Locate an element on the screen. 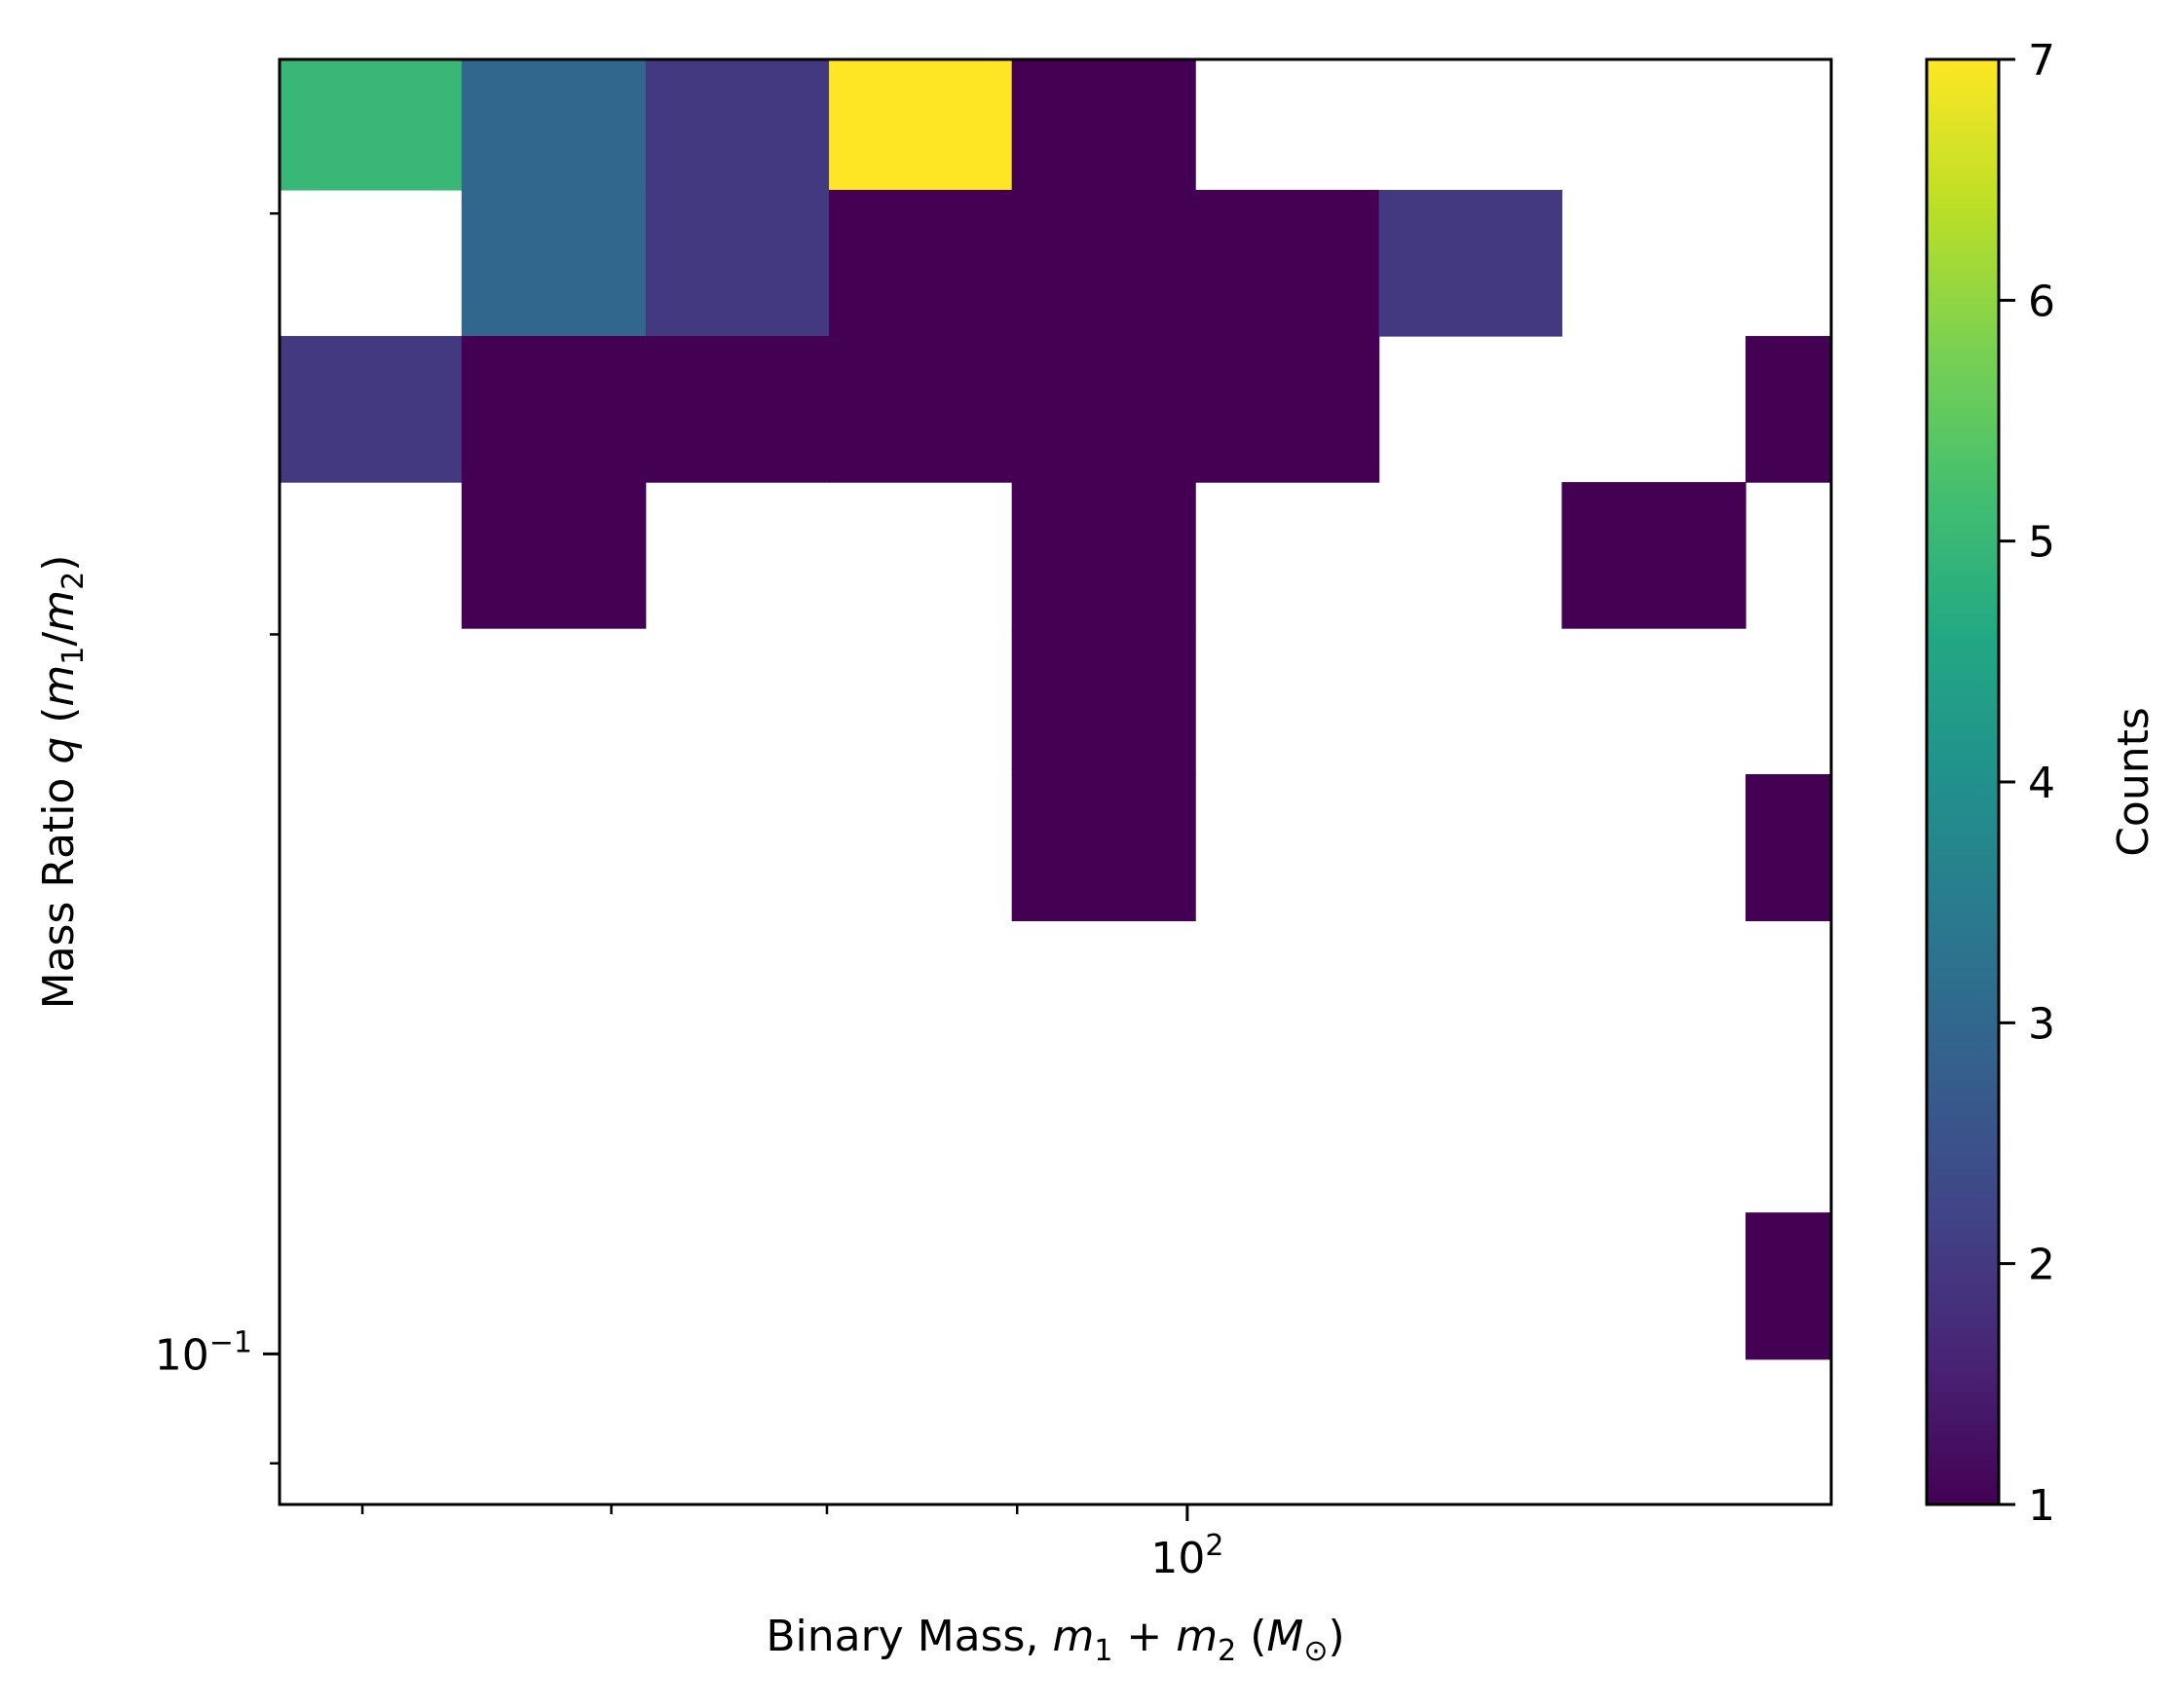 The width and height of the screenshot is (2177, 1708). colorbar-tick-label: 1 is located at coordinates (2042, 1506).